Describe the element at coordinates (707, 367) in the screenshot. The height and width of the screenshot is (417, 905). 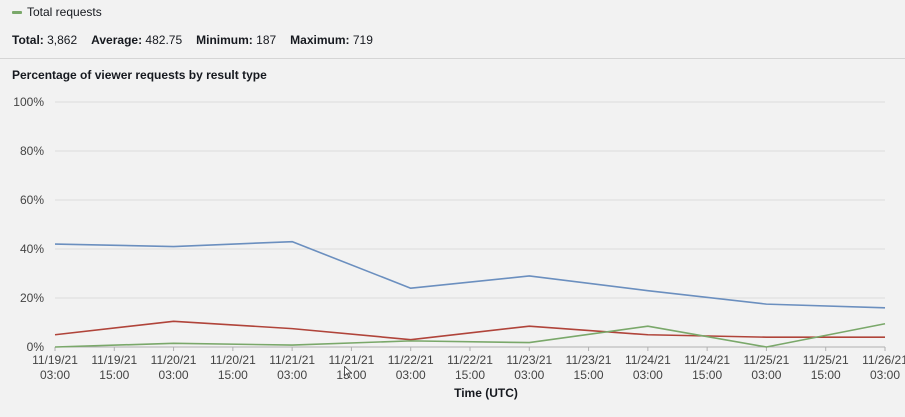
I see `x-tick-label: 11/24/21 15:00` at that location.